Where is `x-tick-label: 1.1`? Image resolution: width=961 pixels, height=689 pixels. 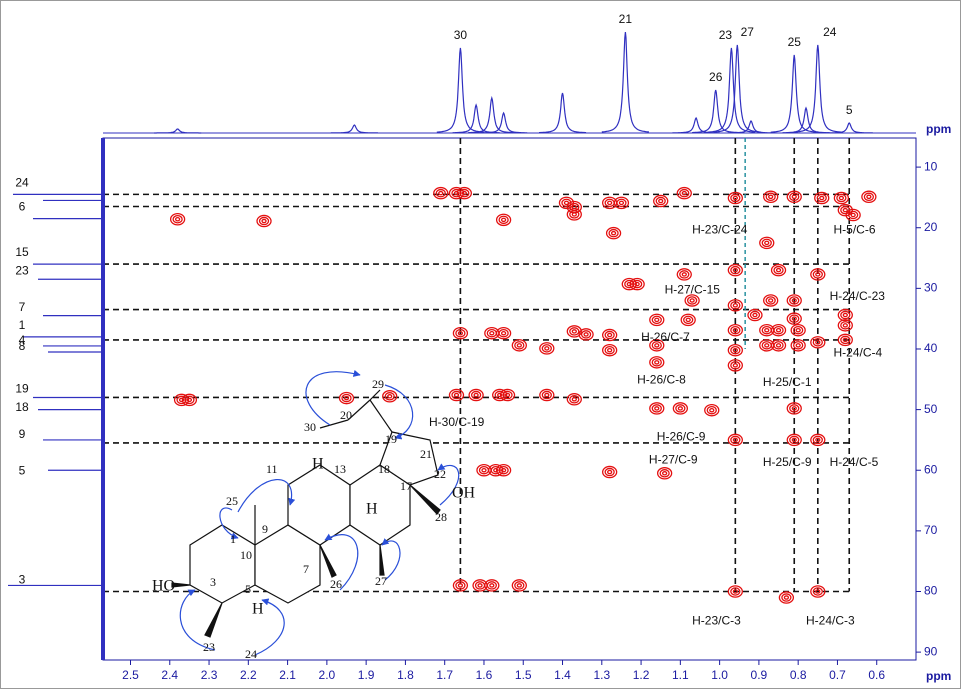
x-tick-label: 1.1 is located at coordinates (680, 675).